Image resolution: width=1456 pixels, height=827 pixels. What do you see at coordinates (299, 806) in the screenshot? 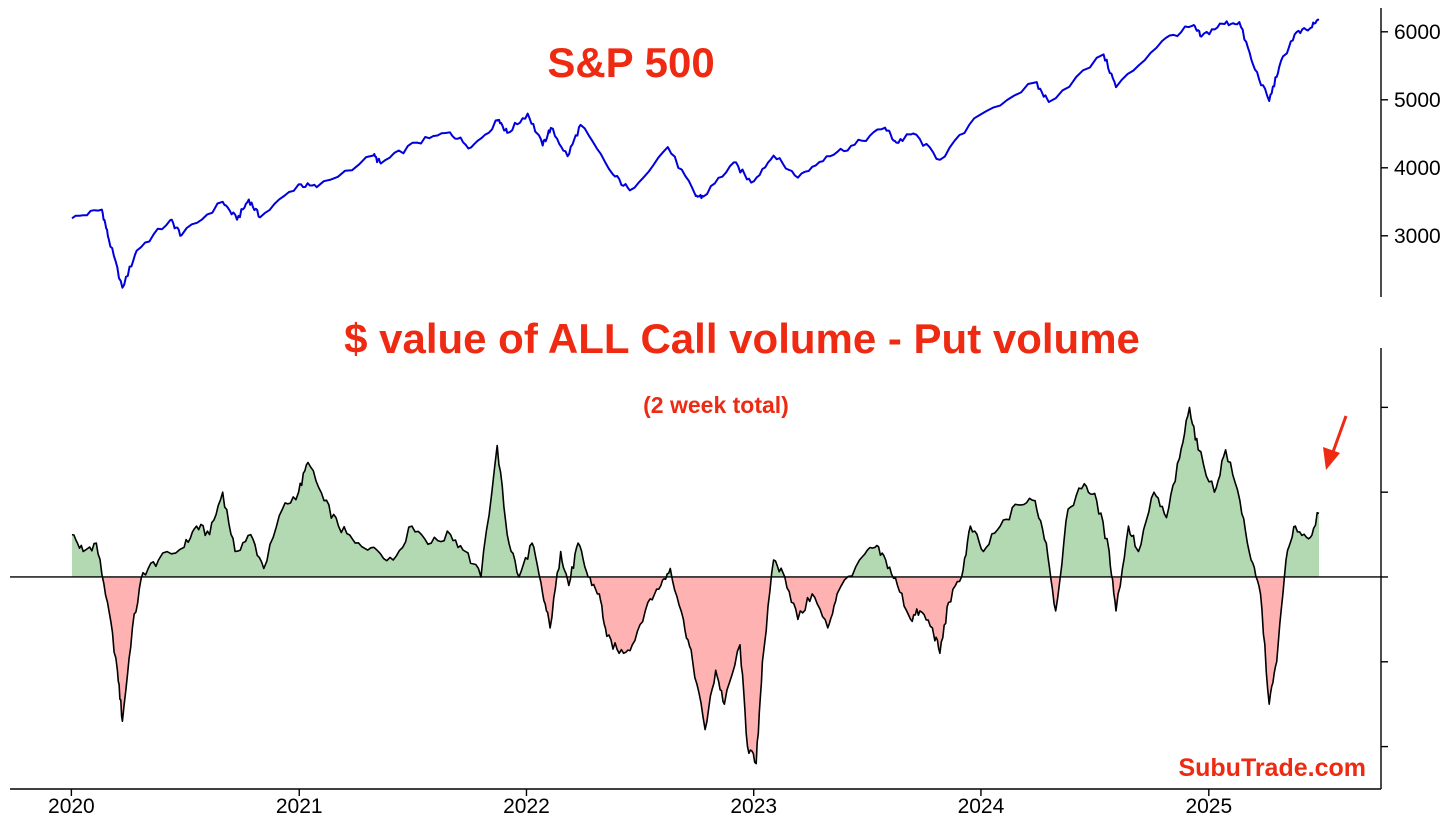
I see `x-tick-label: 2021` at bounding box center [299, 806].